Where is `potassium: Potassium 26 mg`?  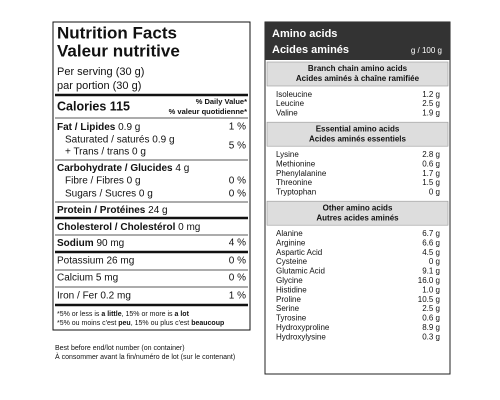 potassium: Potassium 26 mg is located at coordinates (95, 261).